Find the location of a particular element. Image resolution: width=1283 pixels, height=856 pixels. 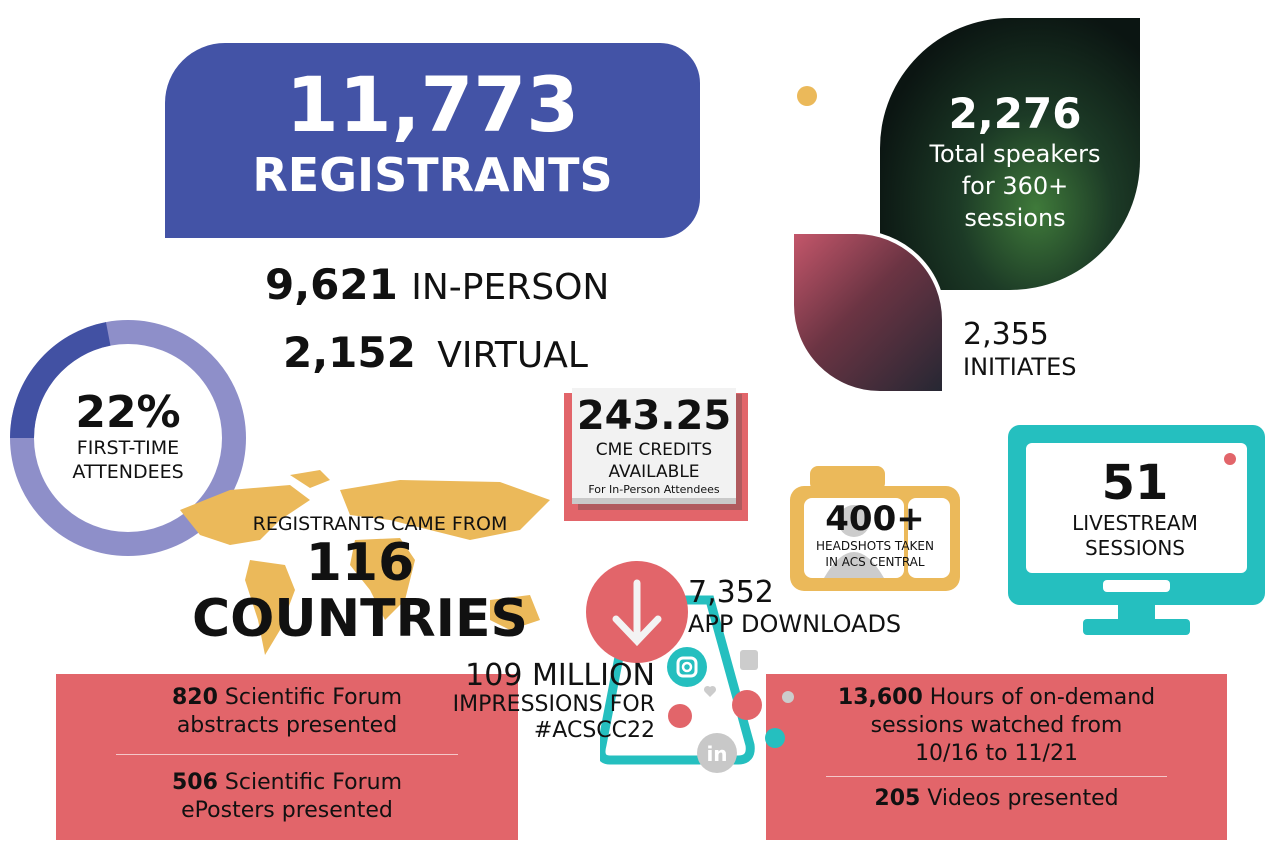

abstracts-stat: 820 Scientific Forum is located at coordinates (287, 698).